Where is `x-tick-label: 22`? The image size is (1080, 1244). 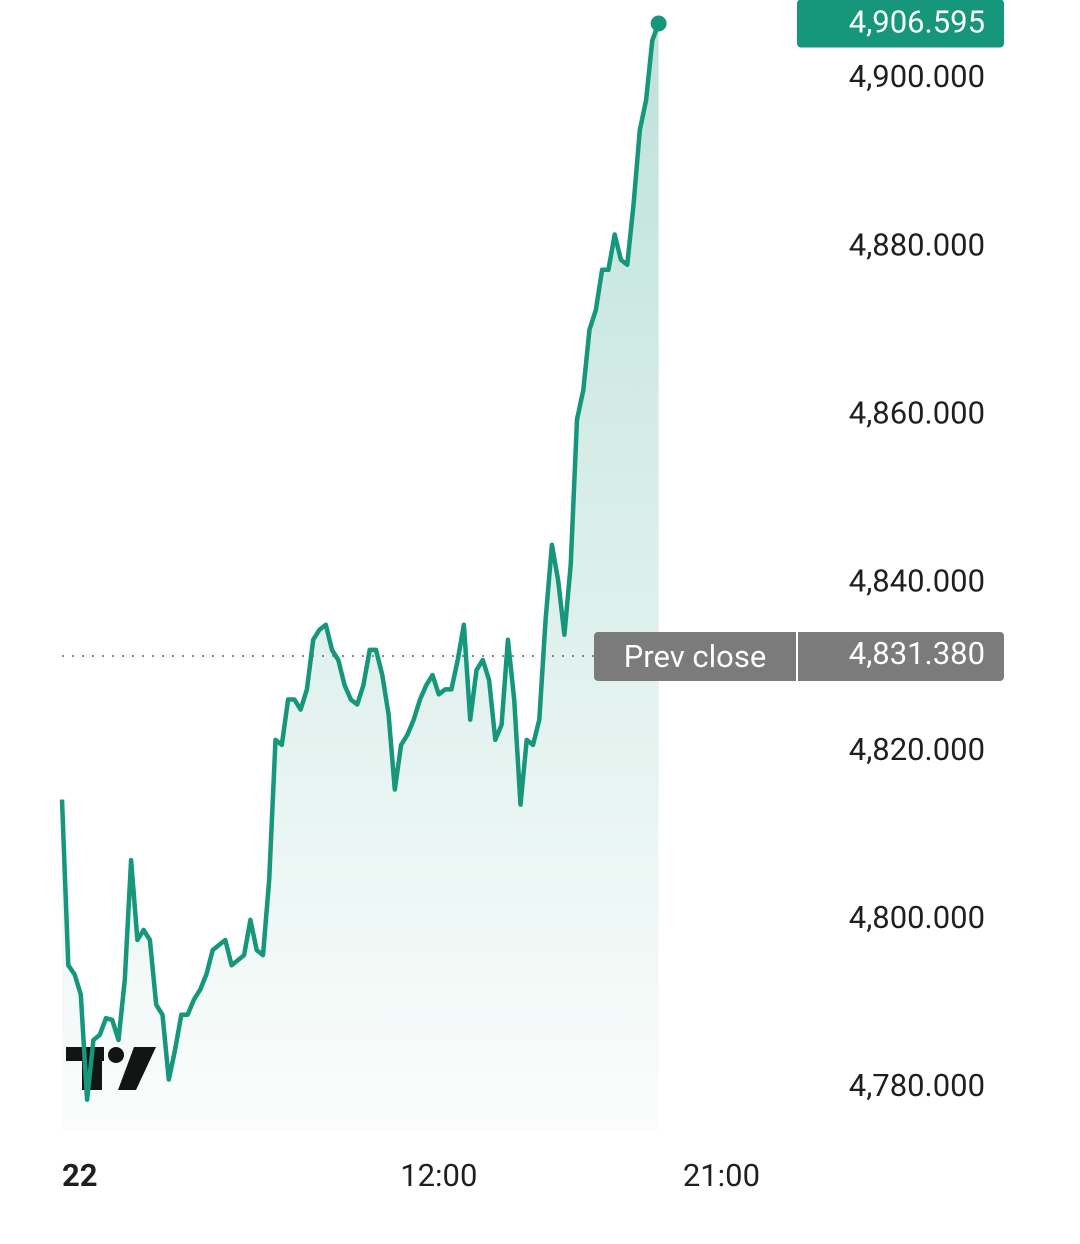 x-tick-label: 22 is located at coordinates (80, 1175).